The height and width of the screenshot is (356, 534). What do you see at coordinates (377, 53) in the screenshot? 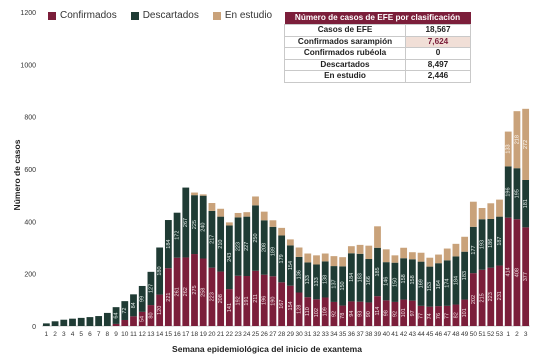
I see `summary-row-confirmados-rubeola: Confirmados rubéola 0` at bounding box center [377, 53].